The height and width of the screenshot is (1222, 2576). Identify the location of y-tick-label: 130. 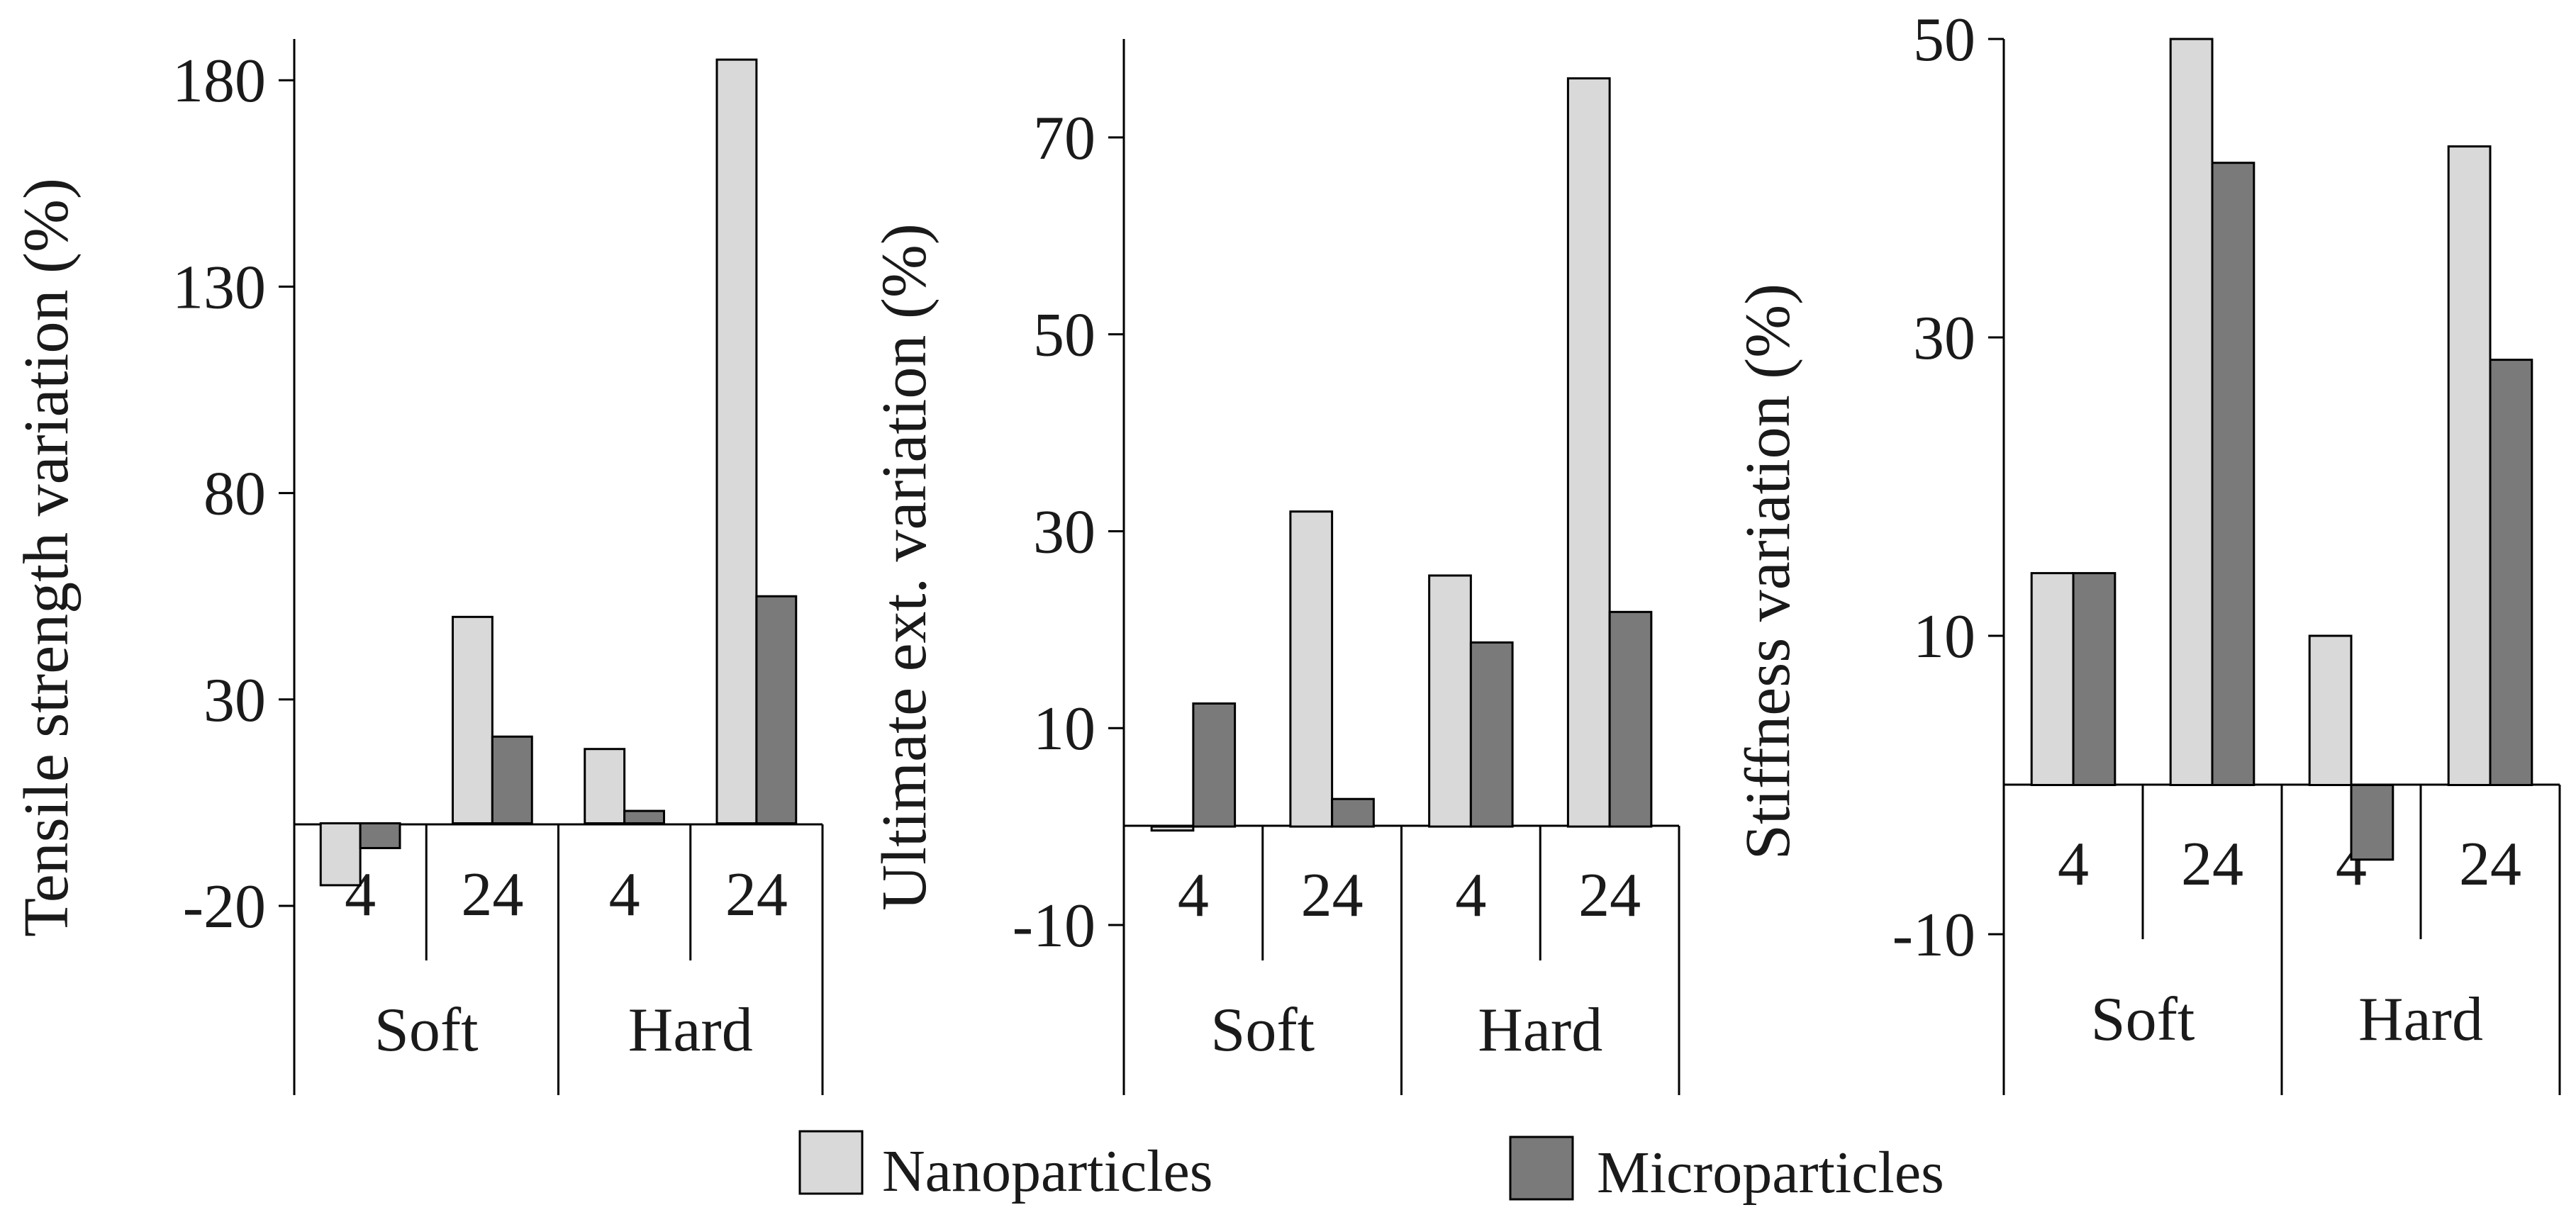
(219, 287).